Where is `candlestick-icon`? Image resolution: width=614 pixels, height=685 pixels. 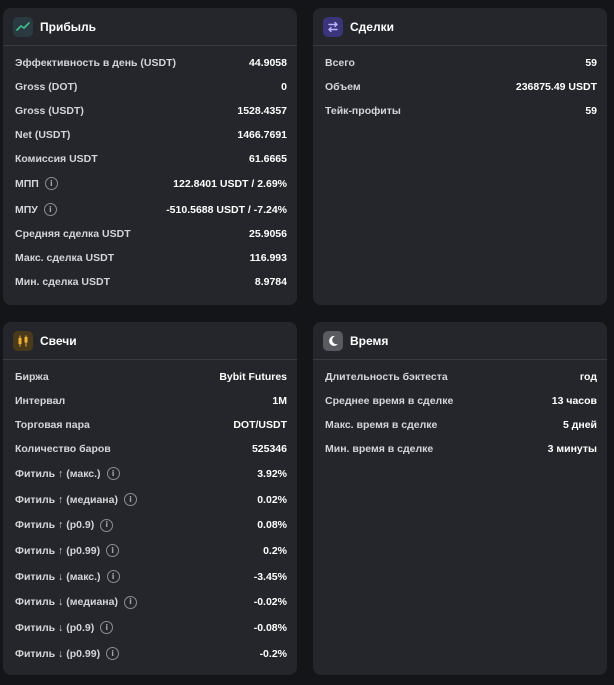 candlestick-icon is located at coordinates (23, 340).